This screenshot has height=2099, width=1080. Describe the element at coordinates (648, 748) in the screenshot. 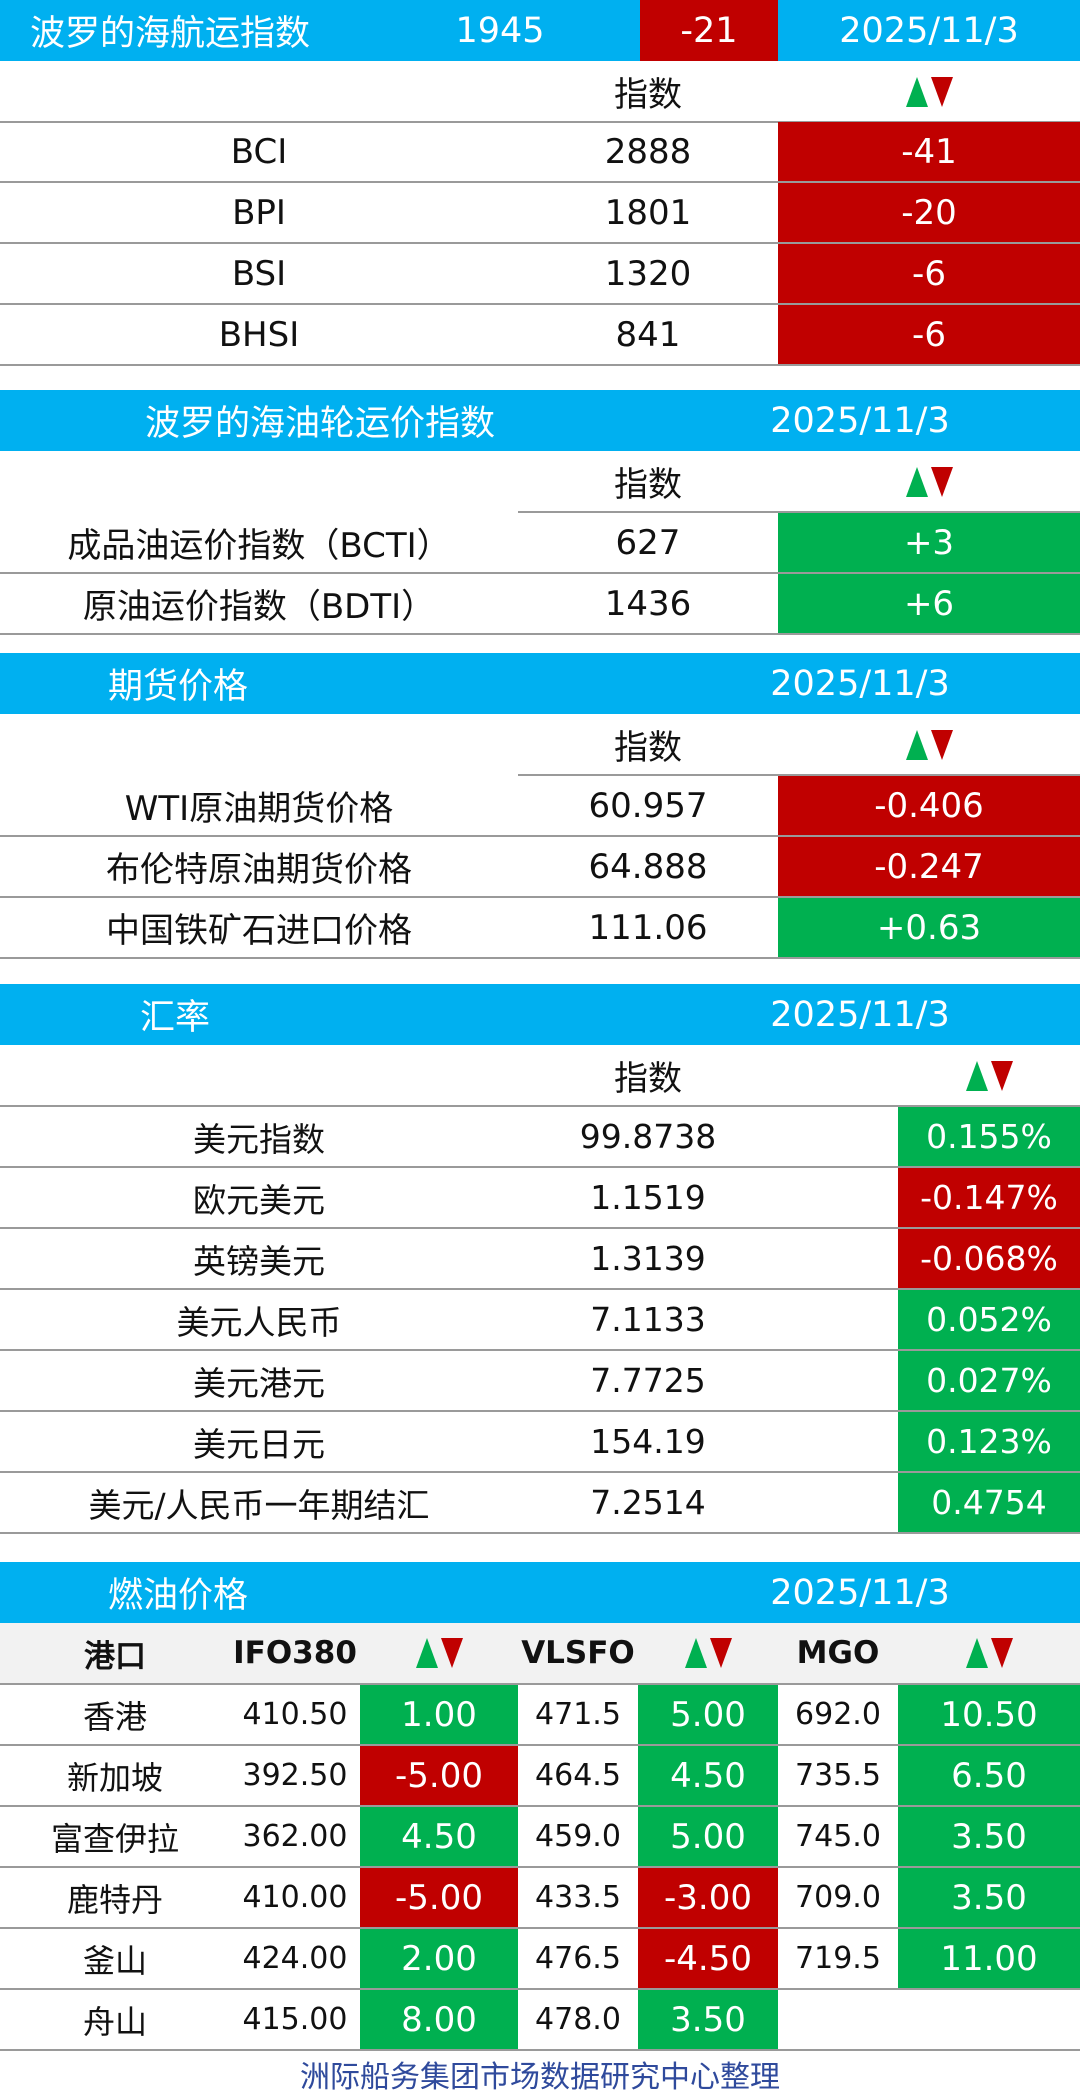

I see `futures-col-index: 指数` at that location.